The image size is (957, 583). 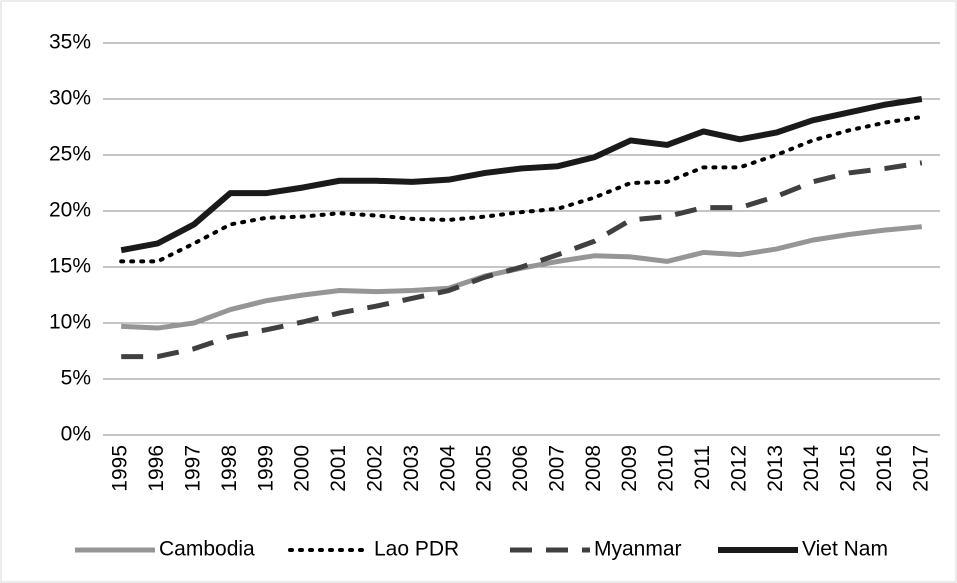 I want to click on x-tick-label: 2013, so click(x=775, y=468).